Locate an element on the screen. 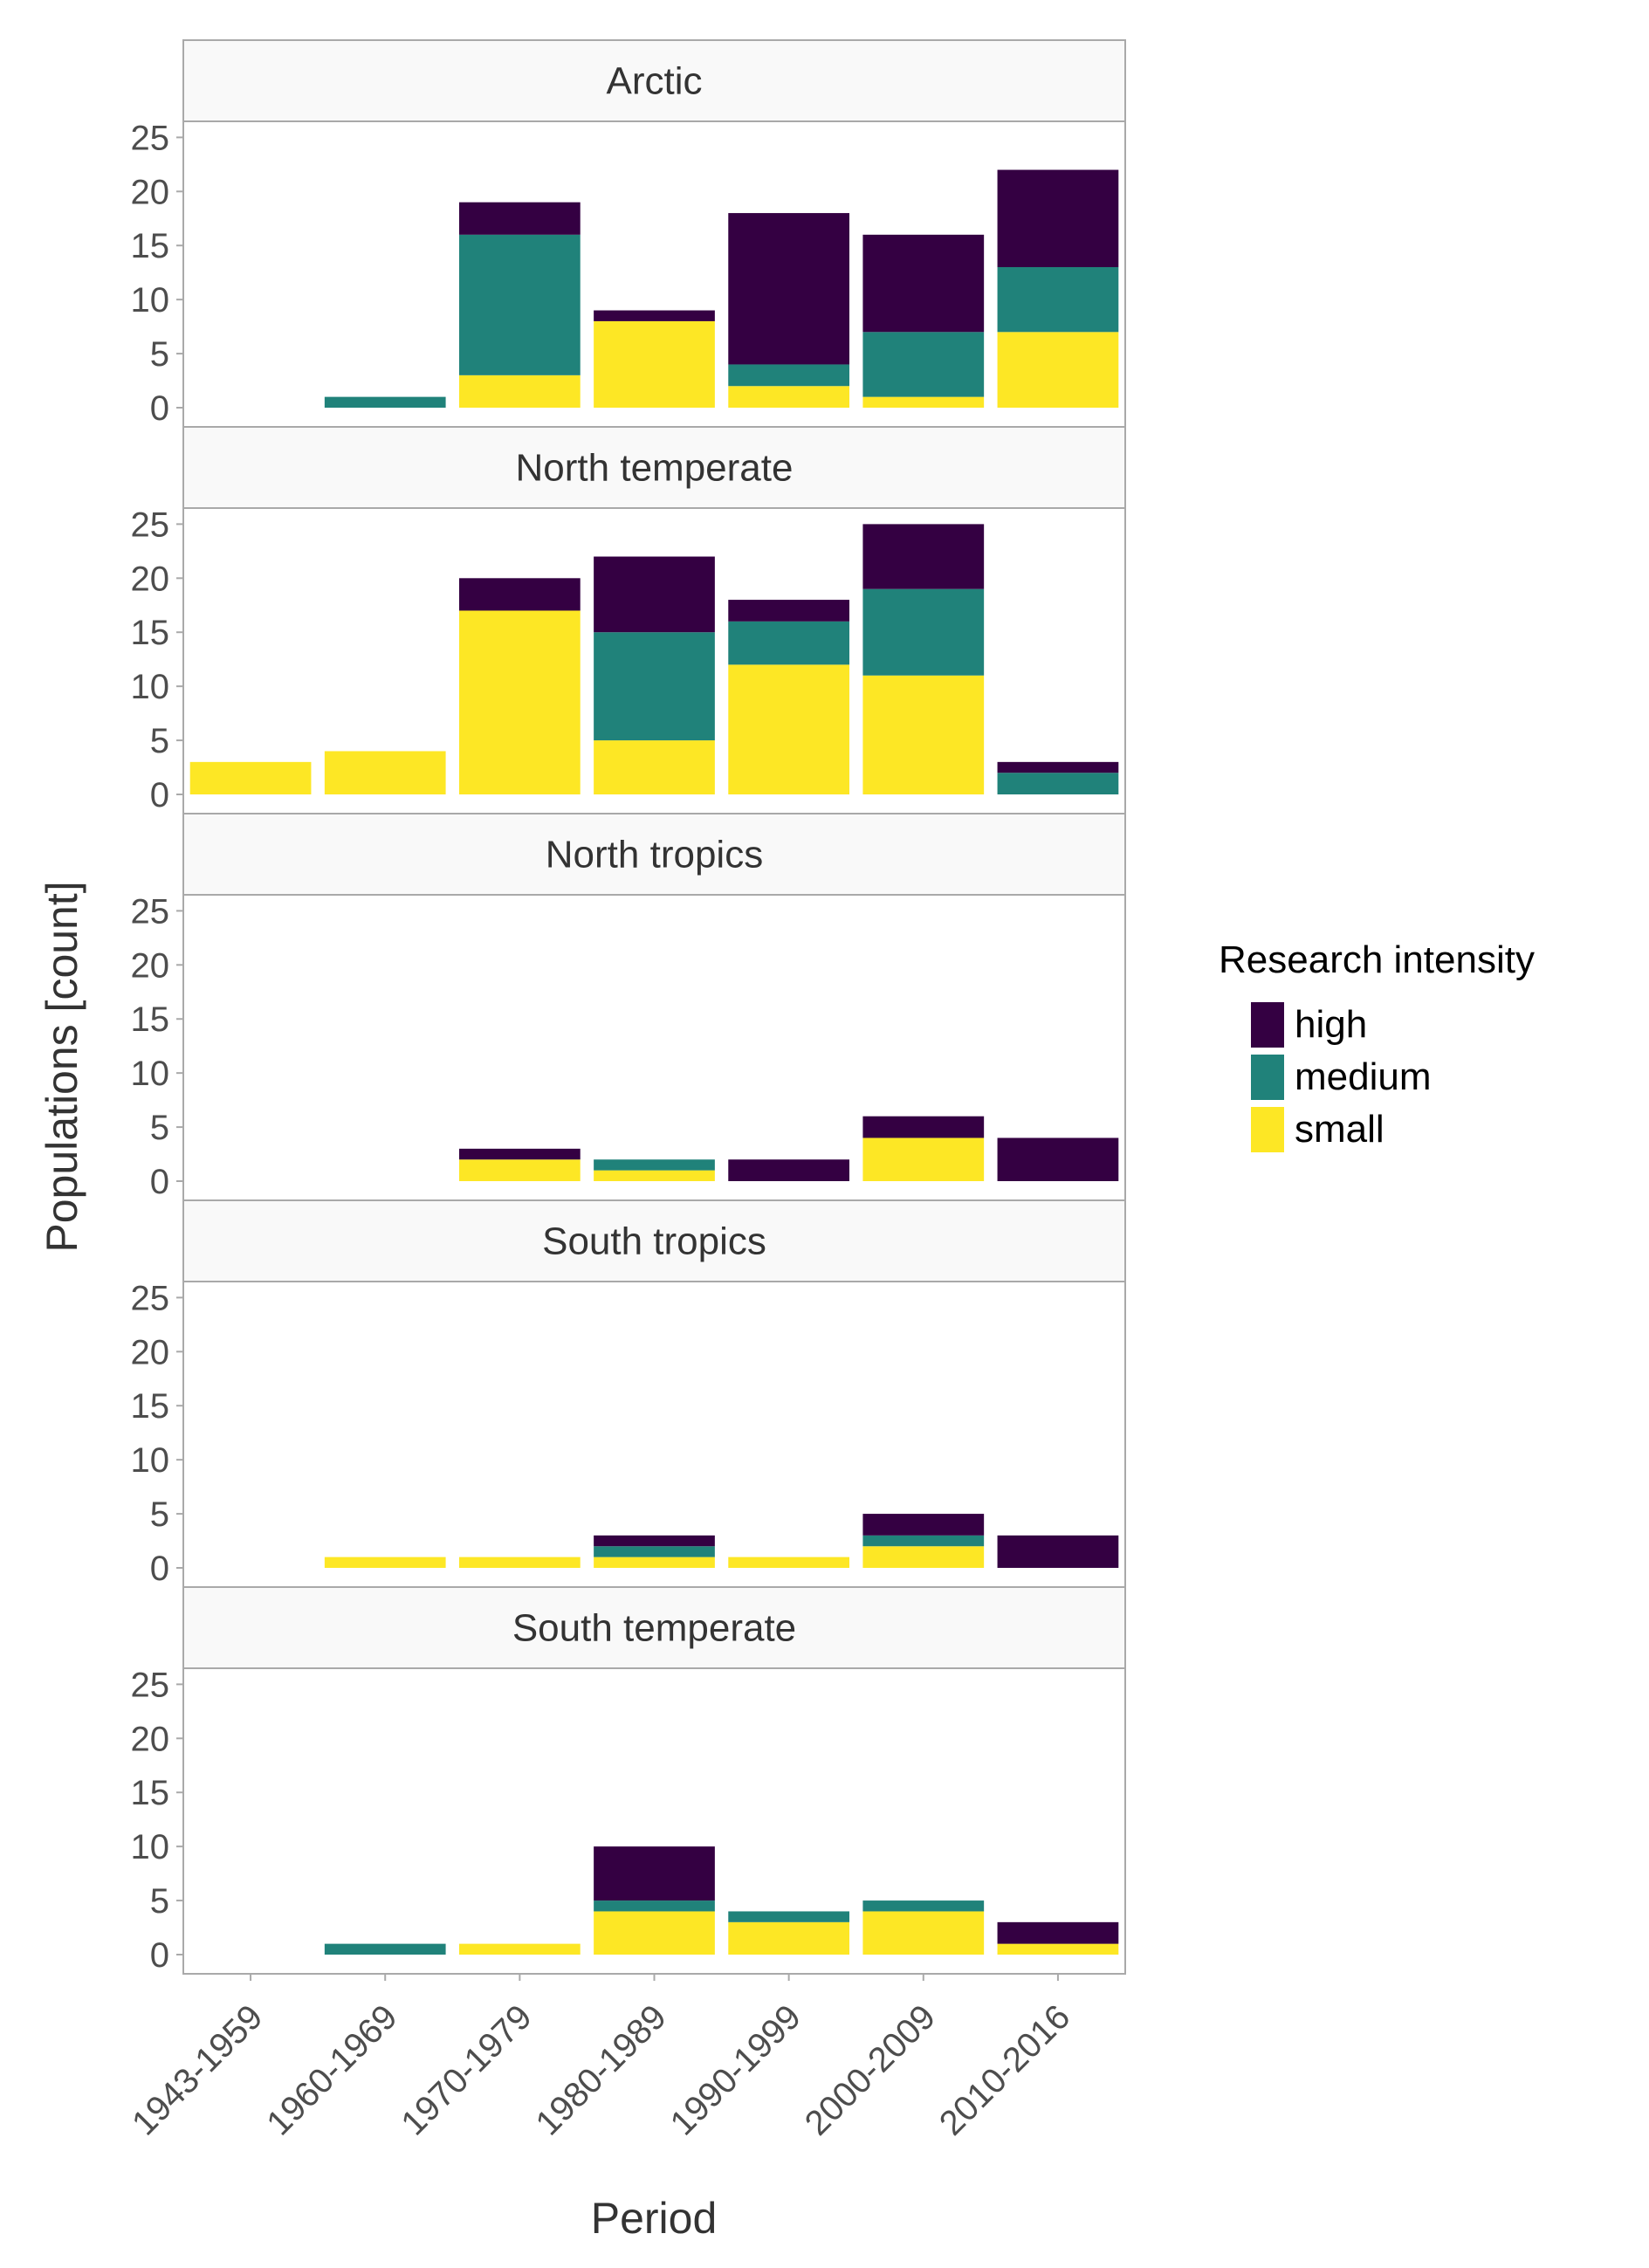 Image resolution: width=1649 pixels, height=2268 pixels. bar-south-temperate-2010-2016-small is located at coordinates (1058, 1949).